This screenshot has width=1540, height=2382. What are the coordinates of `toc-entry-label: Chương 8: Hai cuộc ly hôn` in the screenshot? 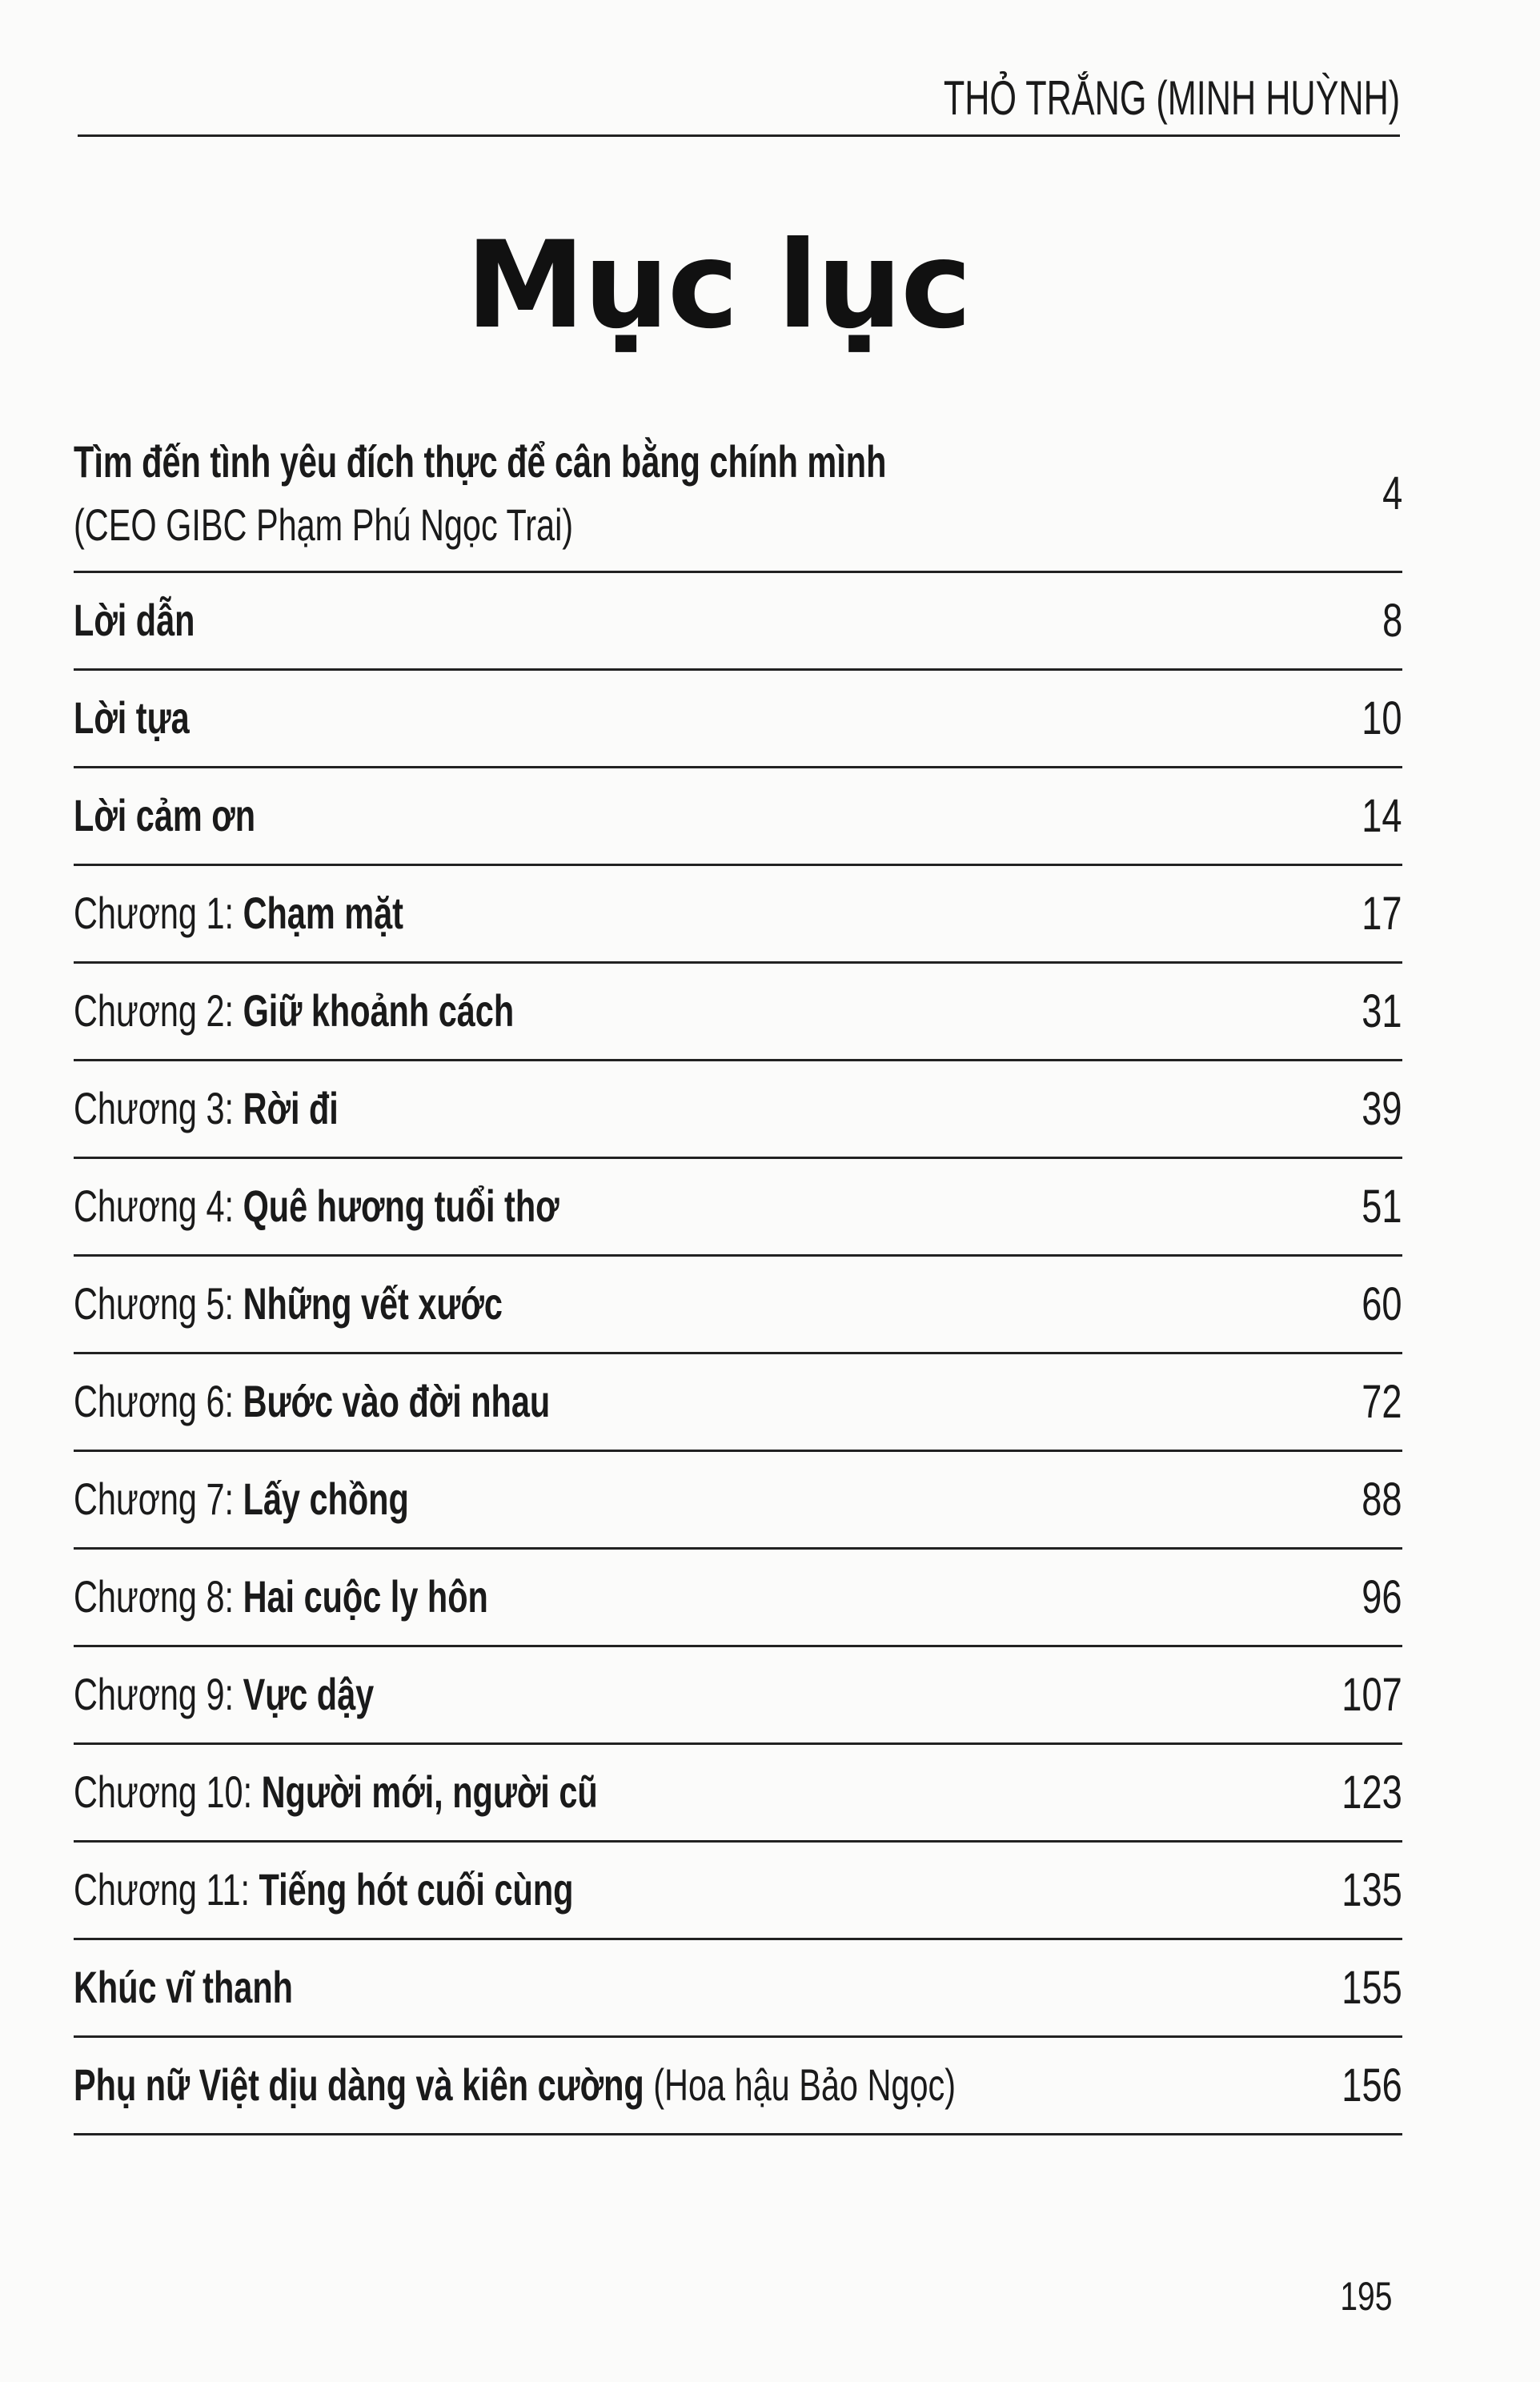 It's located at (281, 1597).